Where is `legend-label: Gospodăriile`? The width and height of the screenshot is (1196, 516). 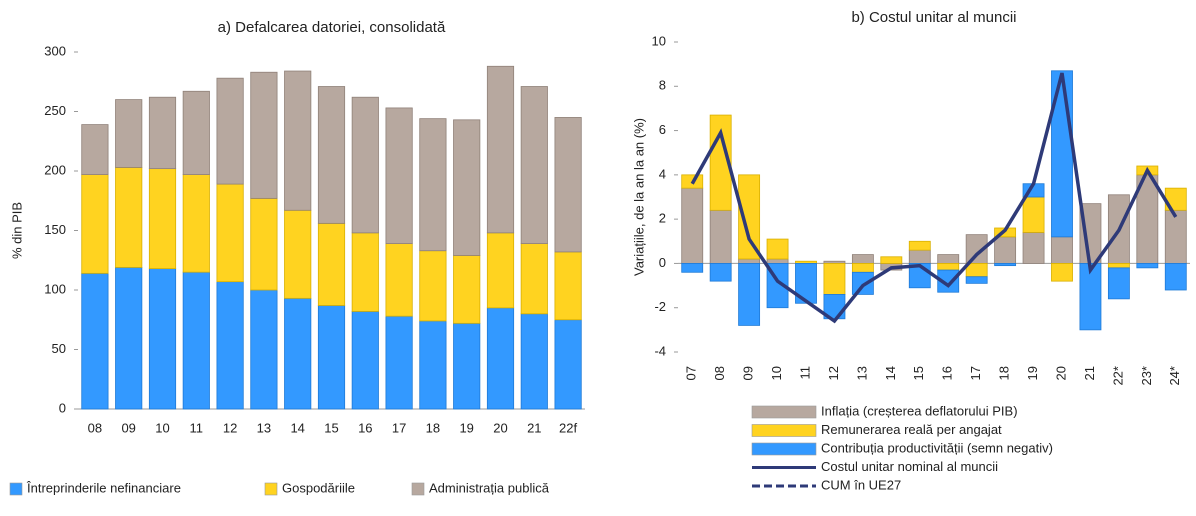
legend-label: Gospodăriile is located at coordinates (318, 487).